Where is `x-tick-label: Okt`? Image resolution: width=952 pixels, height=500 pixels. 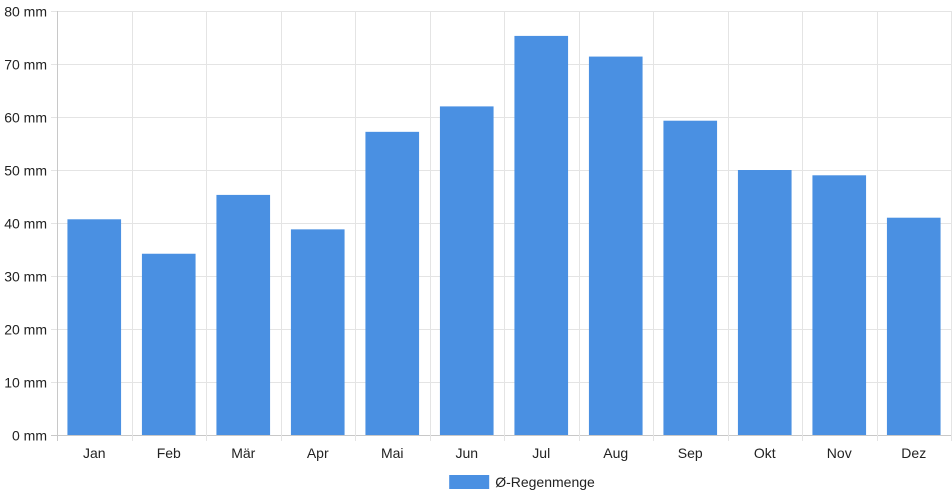
x-tick-label: Okt is located at coordinates (765, 453).